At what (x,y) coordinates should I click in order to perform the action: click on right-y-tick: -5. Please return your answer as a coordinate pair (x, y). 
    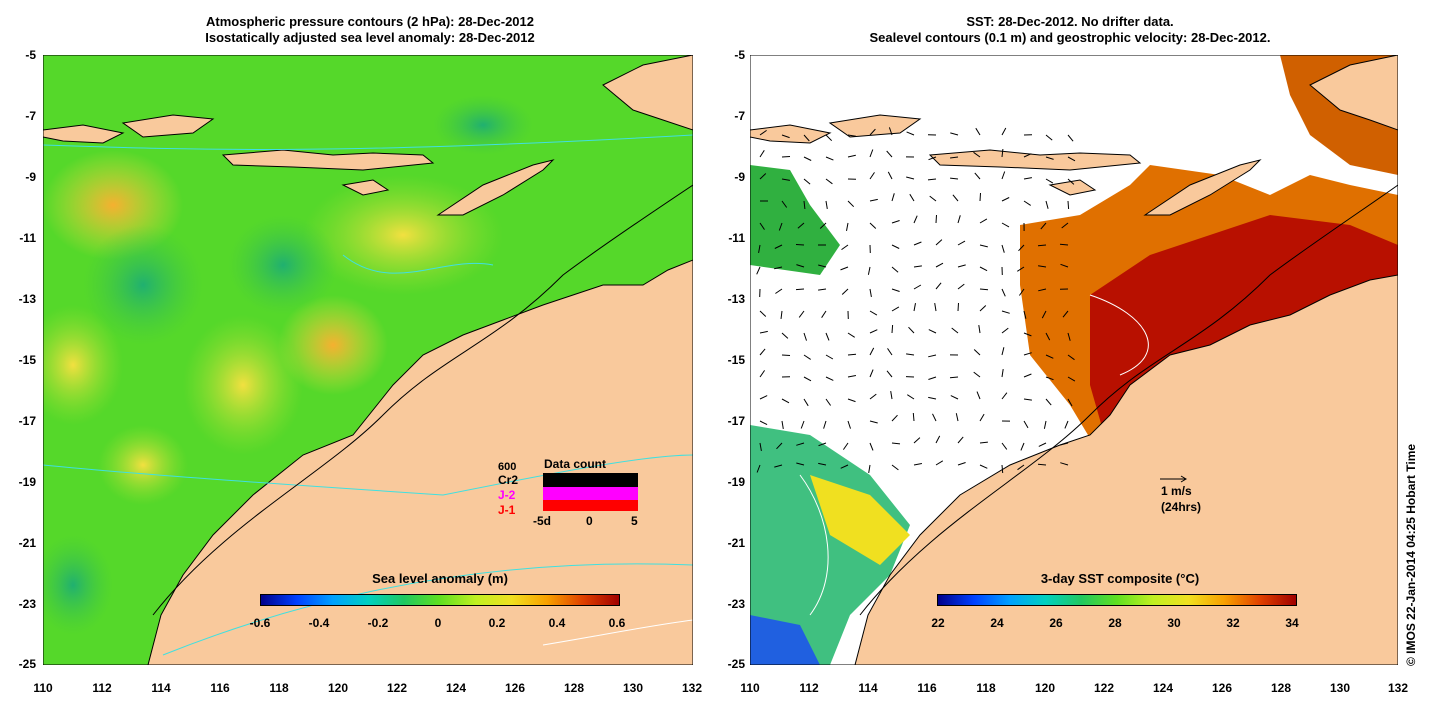
    Looking at the image, I should click on (739, 55).